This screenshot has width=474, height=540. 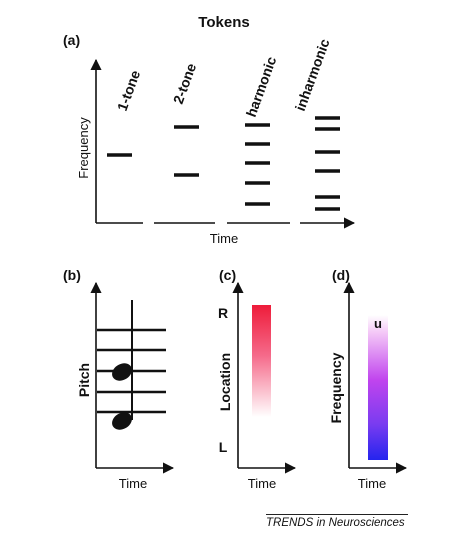 What do you see at coordinates (71, 40) in the screenshot?
I see `panel-a-tag: (a)` at bounding box center [71, 40].